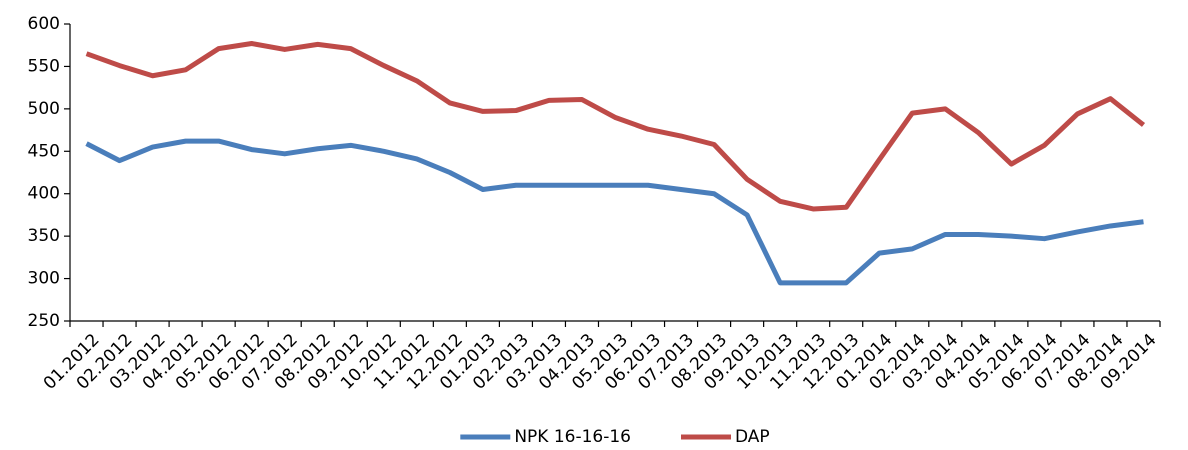 This screenshot has height=450, width=1188. What do you see at coordinates (572, 437) in the screenshot?
I see `legend-label: NPK 16-16-16` at bounding box center [572, 437].